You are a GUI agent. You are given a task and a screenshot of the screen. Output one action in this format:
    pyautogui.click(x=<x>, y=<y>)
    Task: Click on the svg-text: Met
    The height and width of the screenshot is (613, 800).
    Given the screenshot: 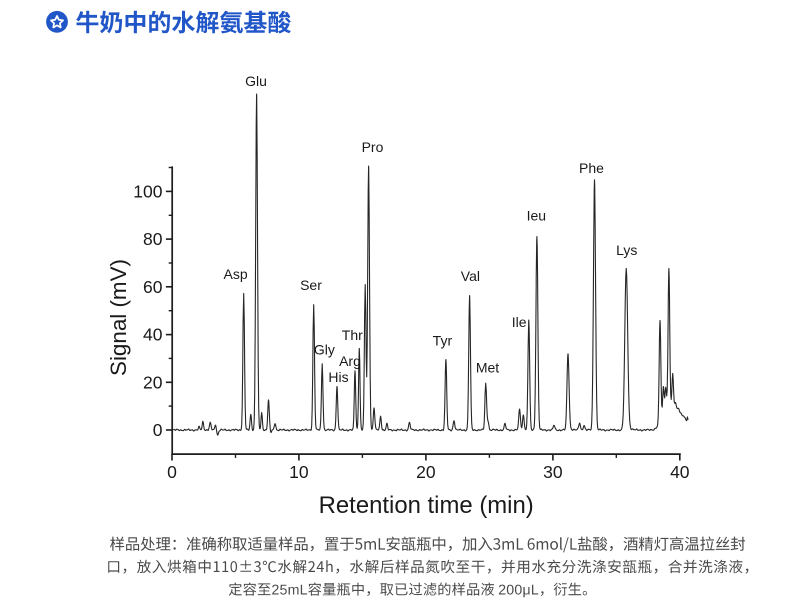 What is the action you would take?
    pyautogui.click(x=487, y=368)
    